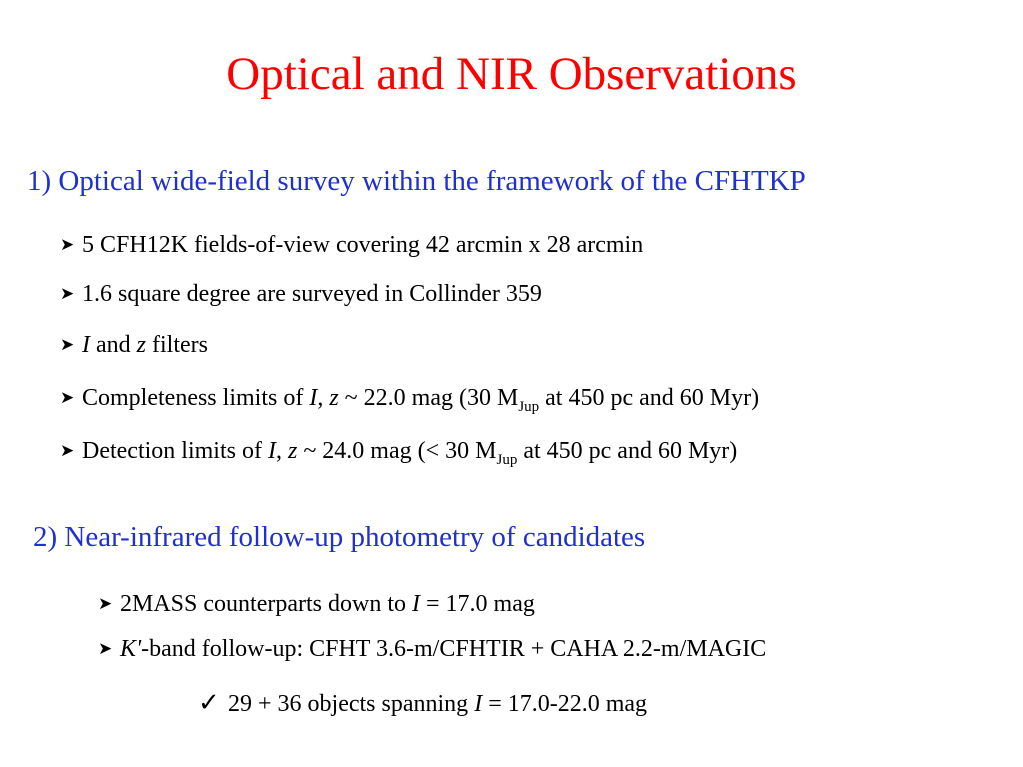 Image resolution: width=1023 pixels, height=767 pixels. I want to click on bullet-text-post: = 17.0 mag, so click(477, 604).